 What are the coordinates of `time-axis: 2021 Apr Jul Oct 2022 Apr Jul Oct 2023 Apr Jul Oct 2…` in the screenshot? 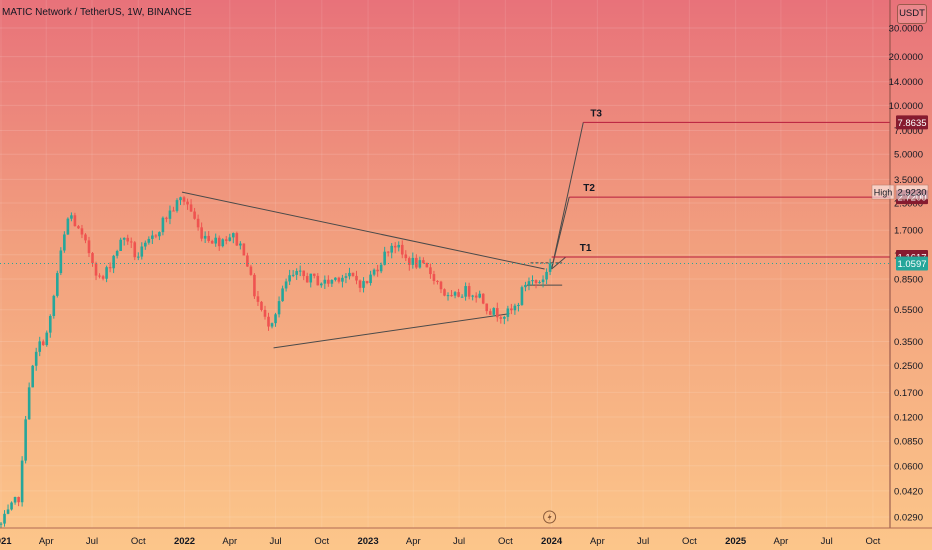 It's located at (466, 528).